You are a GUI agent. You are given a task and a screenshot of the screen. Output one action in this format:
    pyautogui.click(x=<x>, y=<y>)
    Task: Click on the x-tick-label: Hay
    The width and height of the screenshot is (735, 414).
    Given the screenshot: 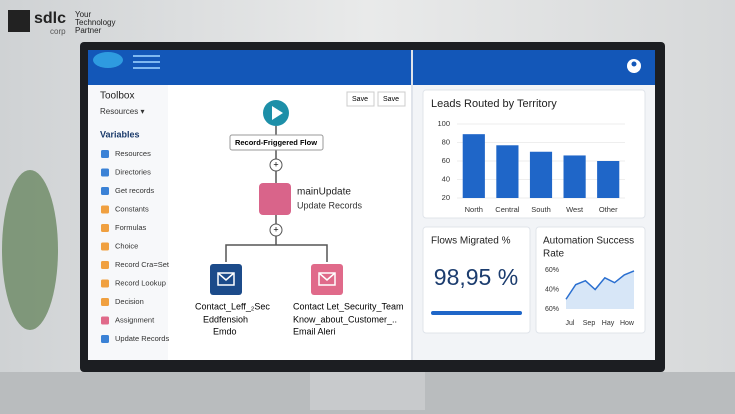 What is the action you would take?
    pyautogui.click(x=608, y=323)
    